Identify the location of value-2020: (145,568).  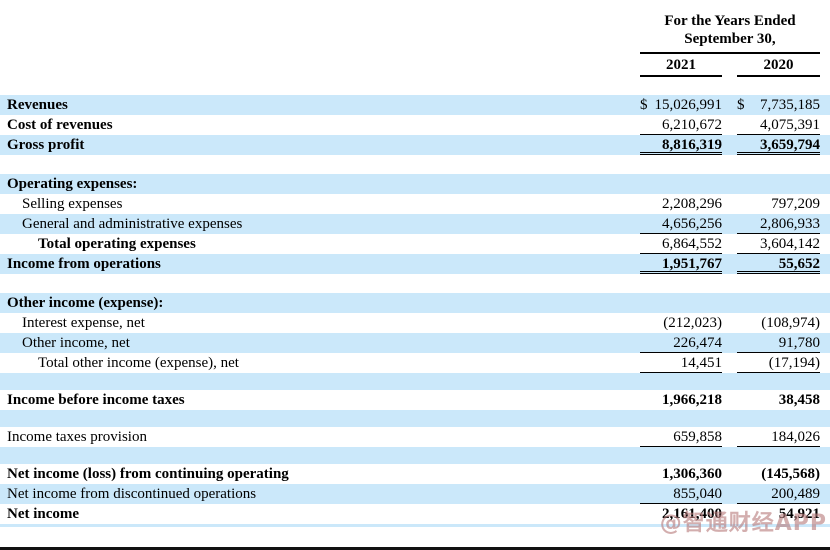
(778, 474).